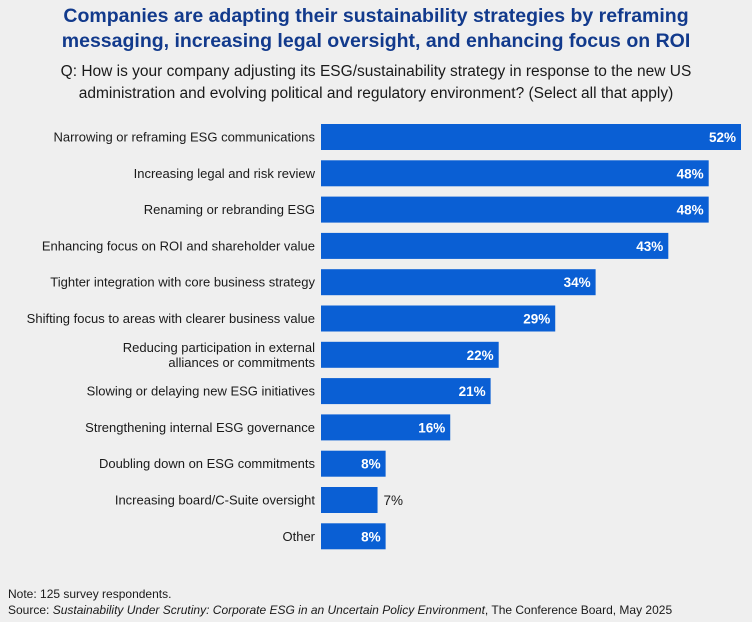 The height and width of the screenshot is (622, 752). What do you see at coordinates (690, 173) in the screenshot?
I see `value-label-1: 48%` at bounding box center [690, 173].